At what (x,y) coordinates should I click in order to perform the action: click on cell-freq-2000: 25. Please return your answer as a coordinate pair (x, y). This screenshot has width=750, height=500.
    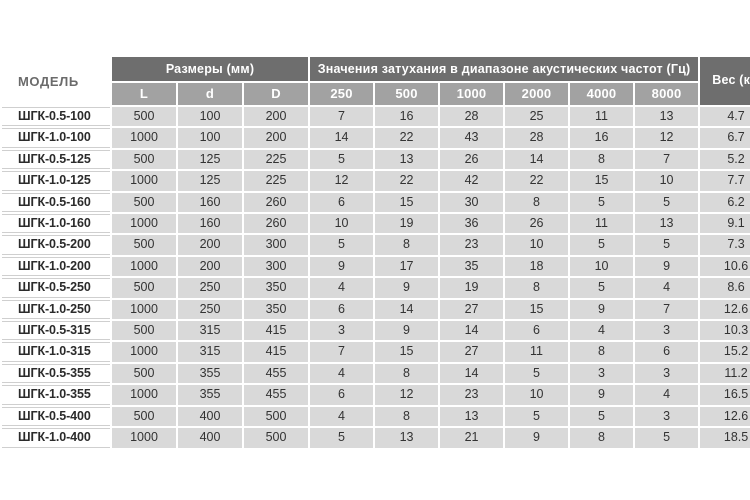
    Looking at the image, I should click on (537, 117).